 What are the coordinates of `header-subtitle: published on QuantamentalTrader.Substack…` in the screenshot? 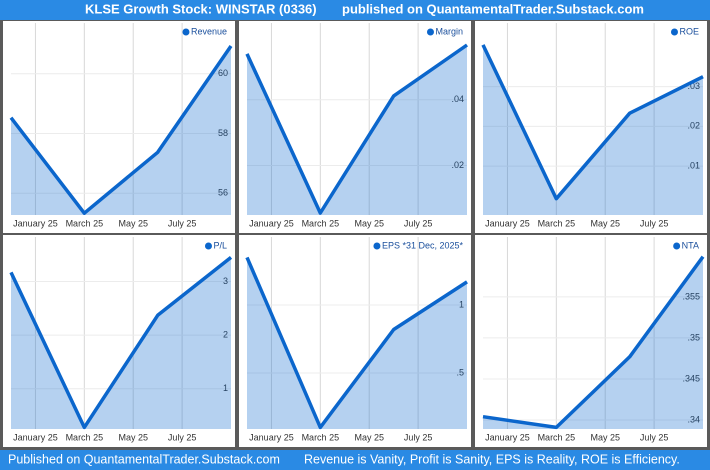 It's located at (493, 8).